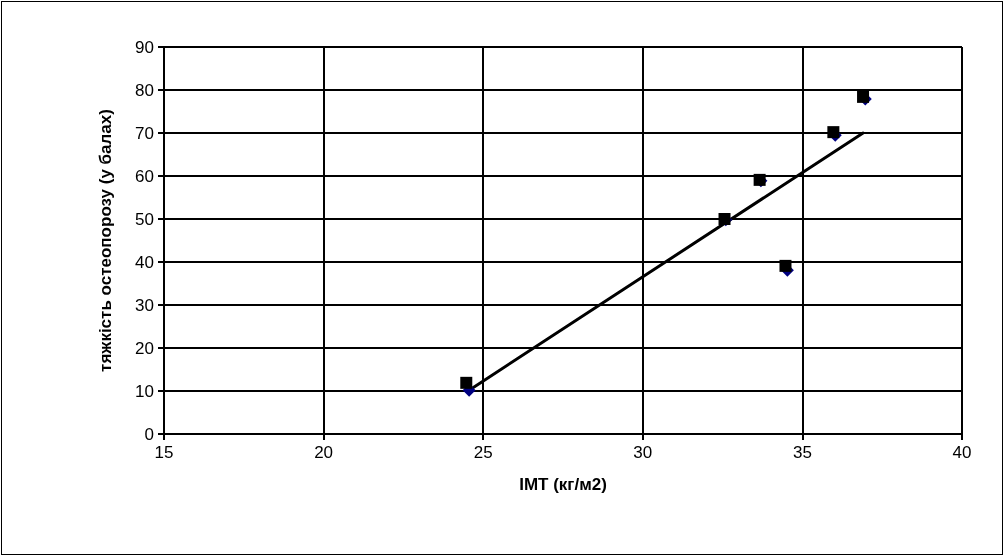 Image resolution: width=1004 pixels, height=556 pixels. I want to click on x-tick-label: 30, so click(643, 452).